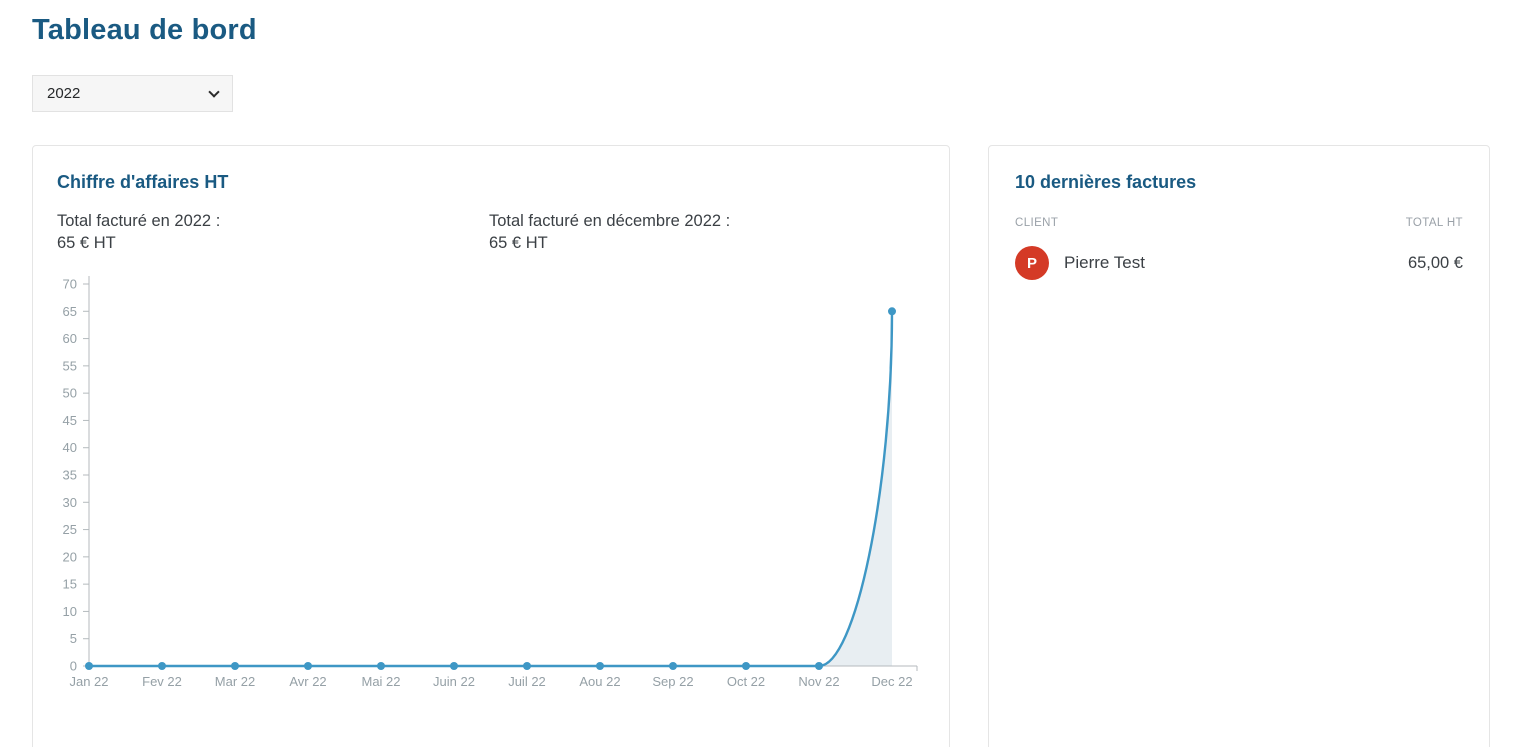  I want to click on svg-text: 65, so click(70, 311).